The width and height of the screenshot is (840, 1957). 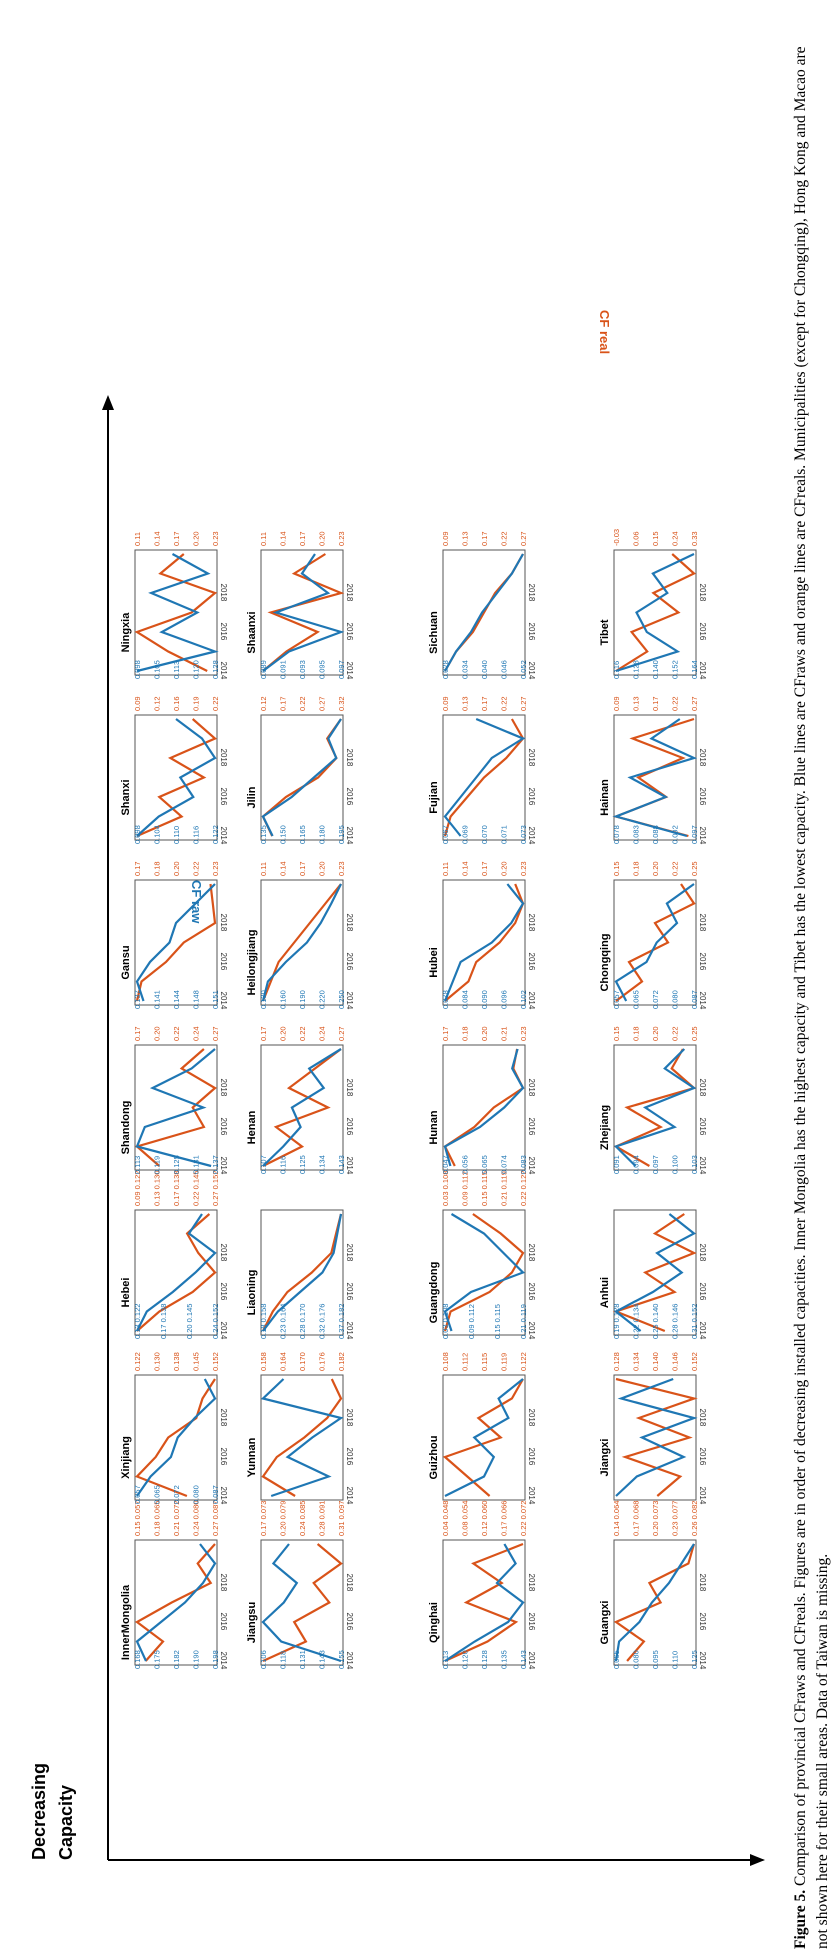 I want to click on raw-tick-label: 0.140, so click(x=655, y=669).